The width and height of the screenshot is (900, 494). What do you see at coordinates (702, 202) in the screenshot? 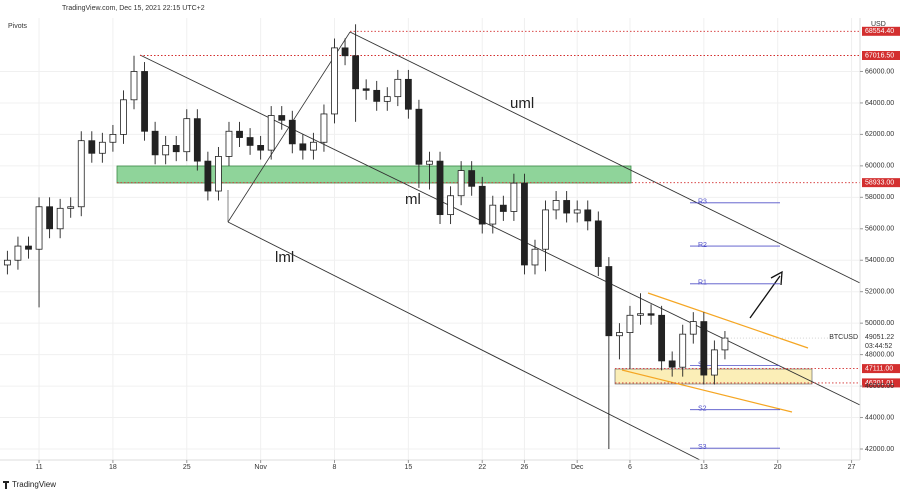
I see `pivot-label: R3` at bounding box center [702, 202].